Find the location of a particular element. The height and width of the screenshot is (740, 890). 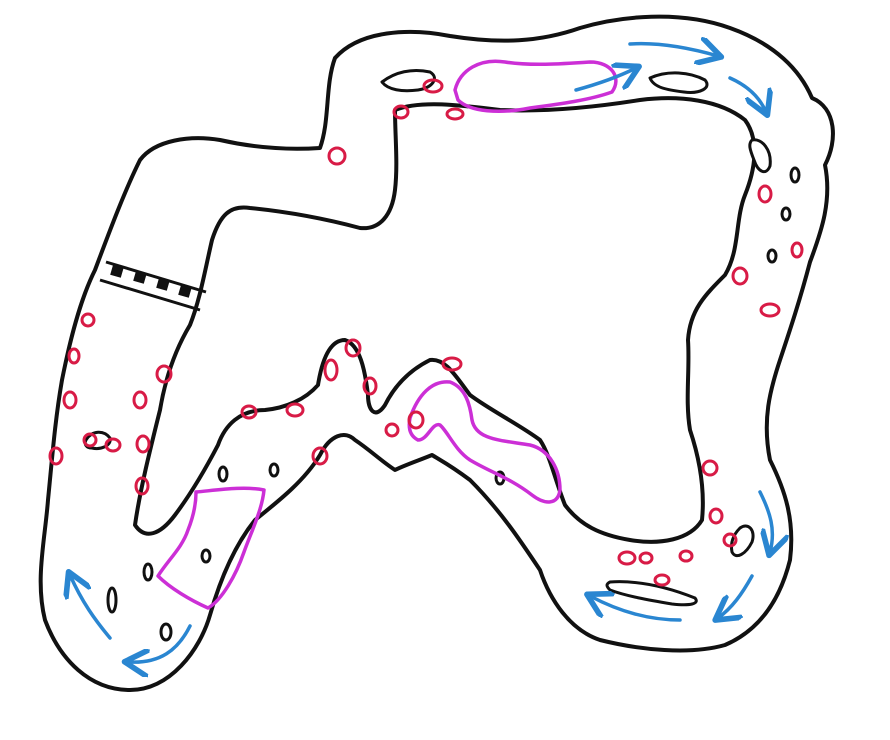

island-right-upper is located at coordinates (760, 156).